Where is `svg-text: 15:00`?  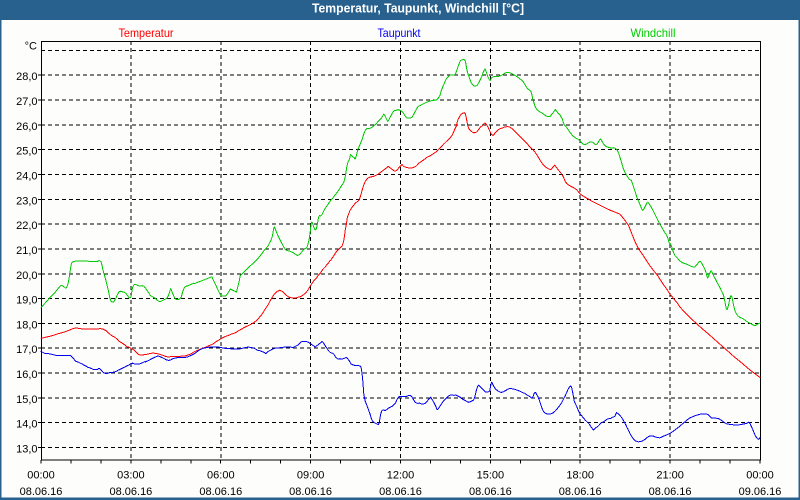
svg-text: 15:00 is located at coordinates (491, 476).